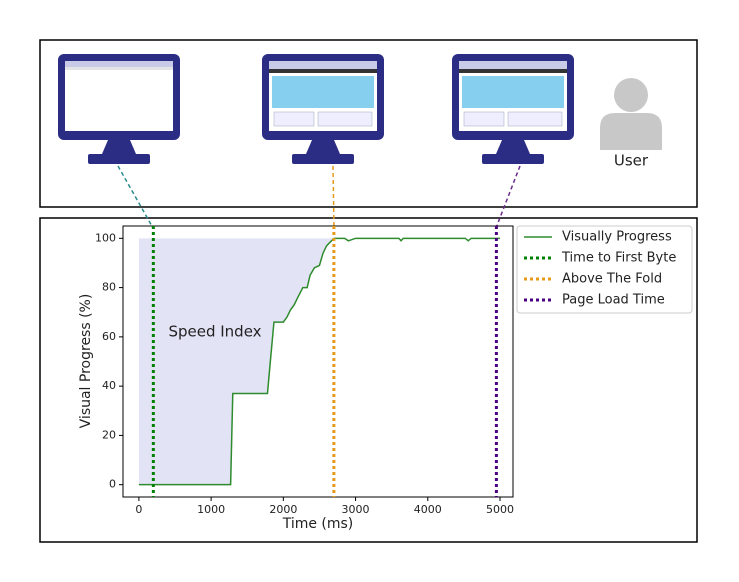  What do you see at coordinates (86, 361) in the screenshot?
I see `y-axis-label: Visual Progress (%)` at bounding box center [86, 361].